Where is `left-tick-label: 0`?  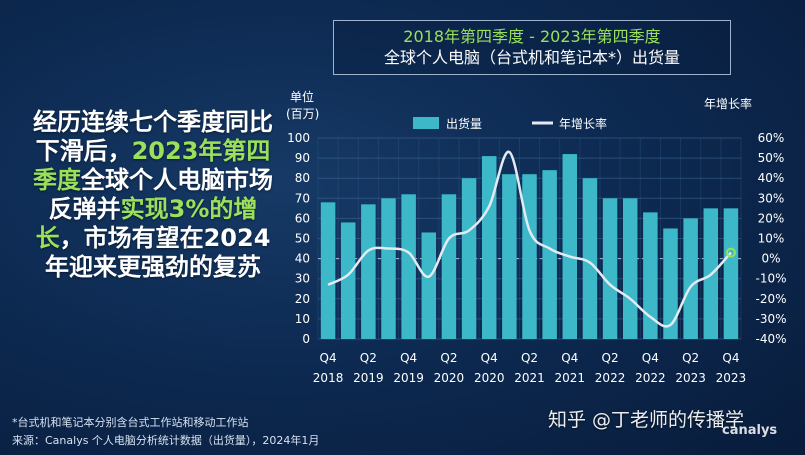 left-tick-label: 0 is located at coordinates (306, 339).